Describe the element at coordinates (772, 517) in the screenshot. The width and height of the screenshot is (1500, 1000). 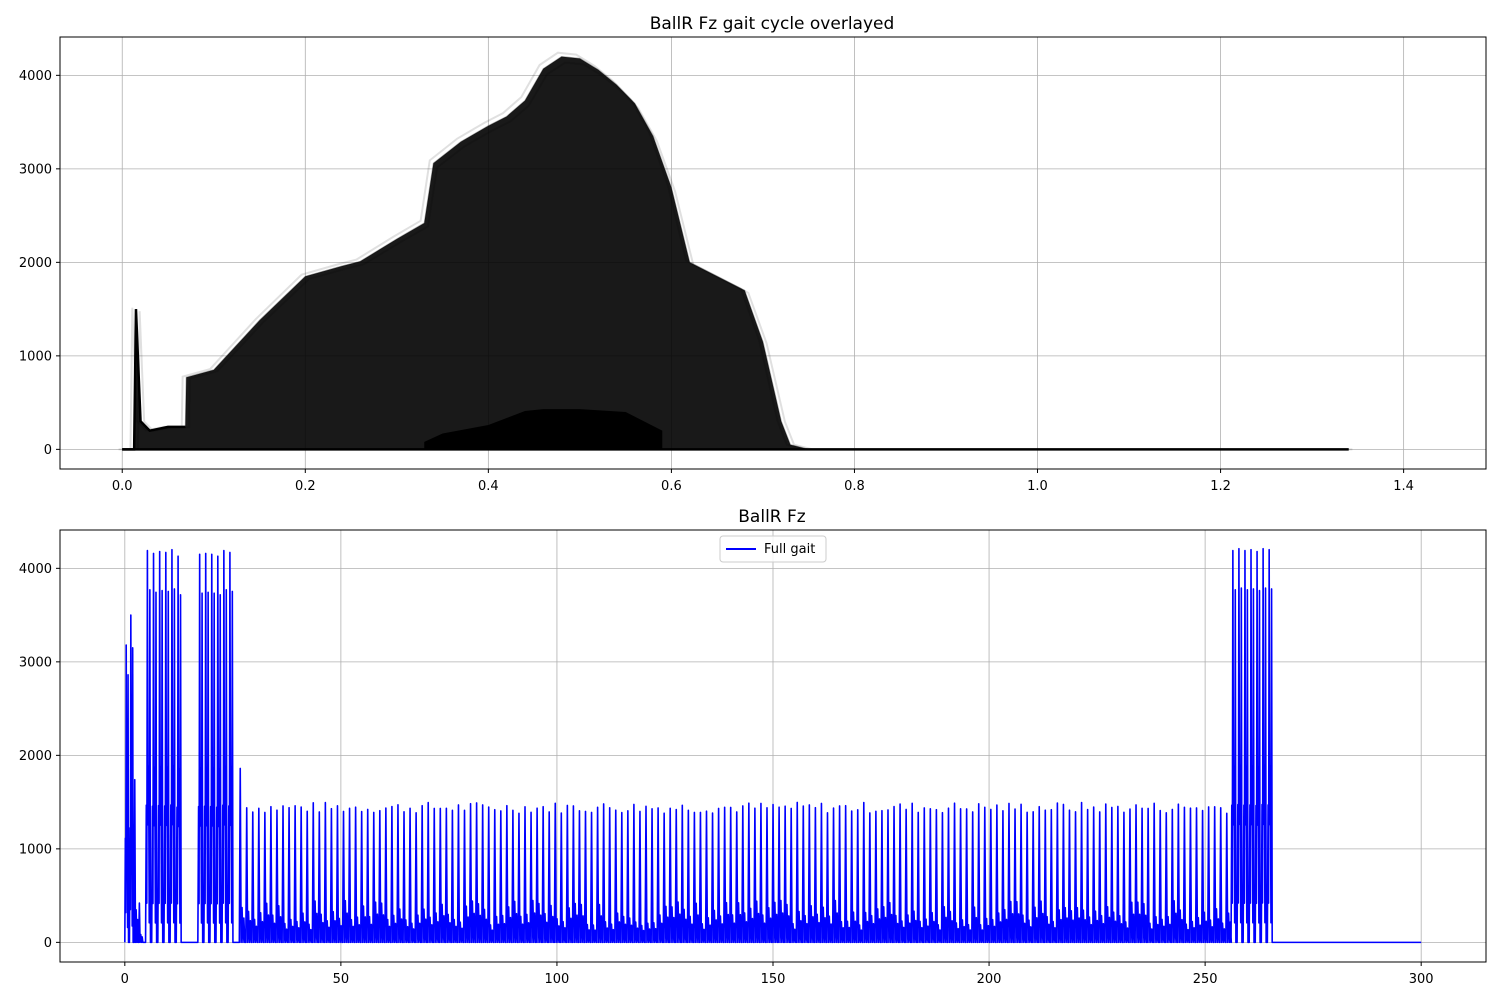
I see `full-gait-chart-title: BallR Fz` at that location.